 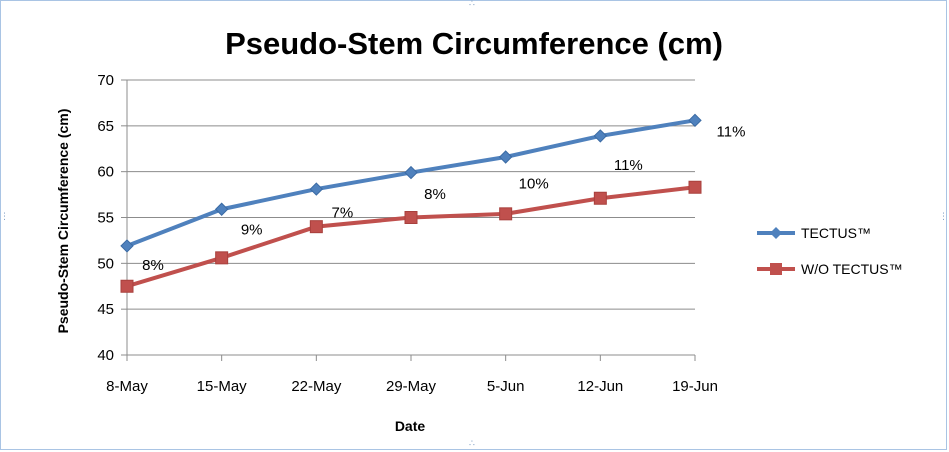 What do you see at coordinates (105, 309) in the screenshot?
I see `y-tick-label: 45` at bounding box center [105, 309].